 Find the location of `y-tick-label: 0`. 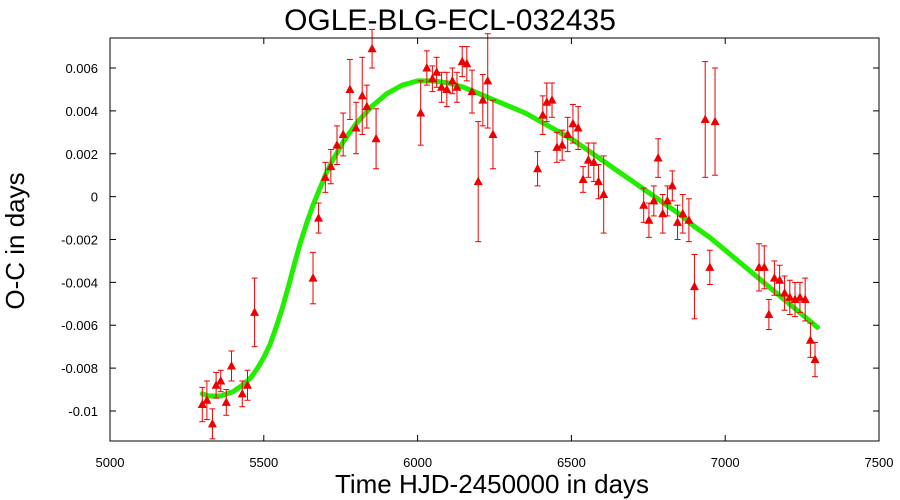

y-tick-label: 0 is located at coordinates (94, 197).